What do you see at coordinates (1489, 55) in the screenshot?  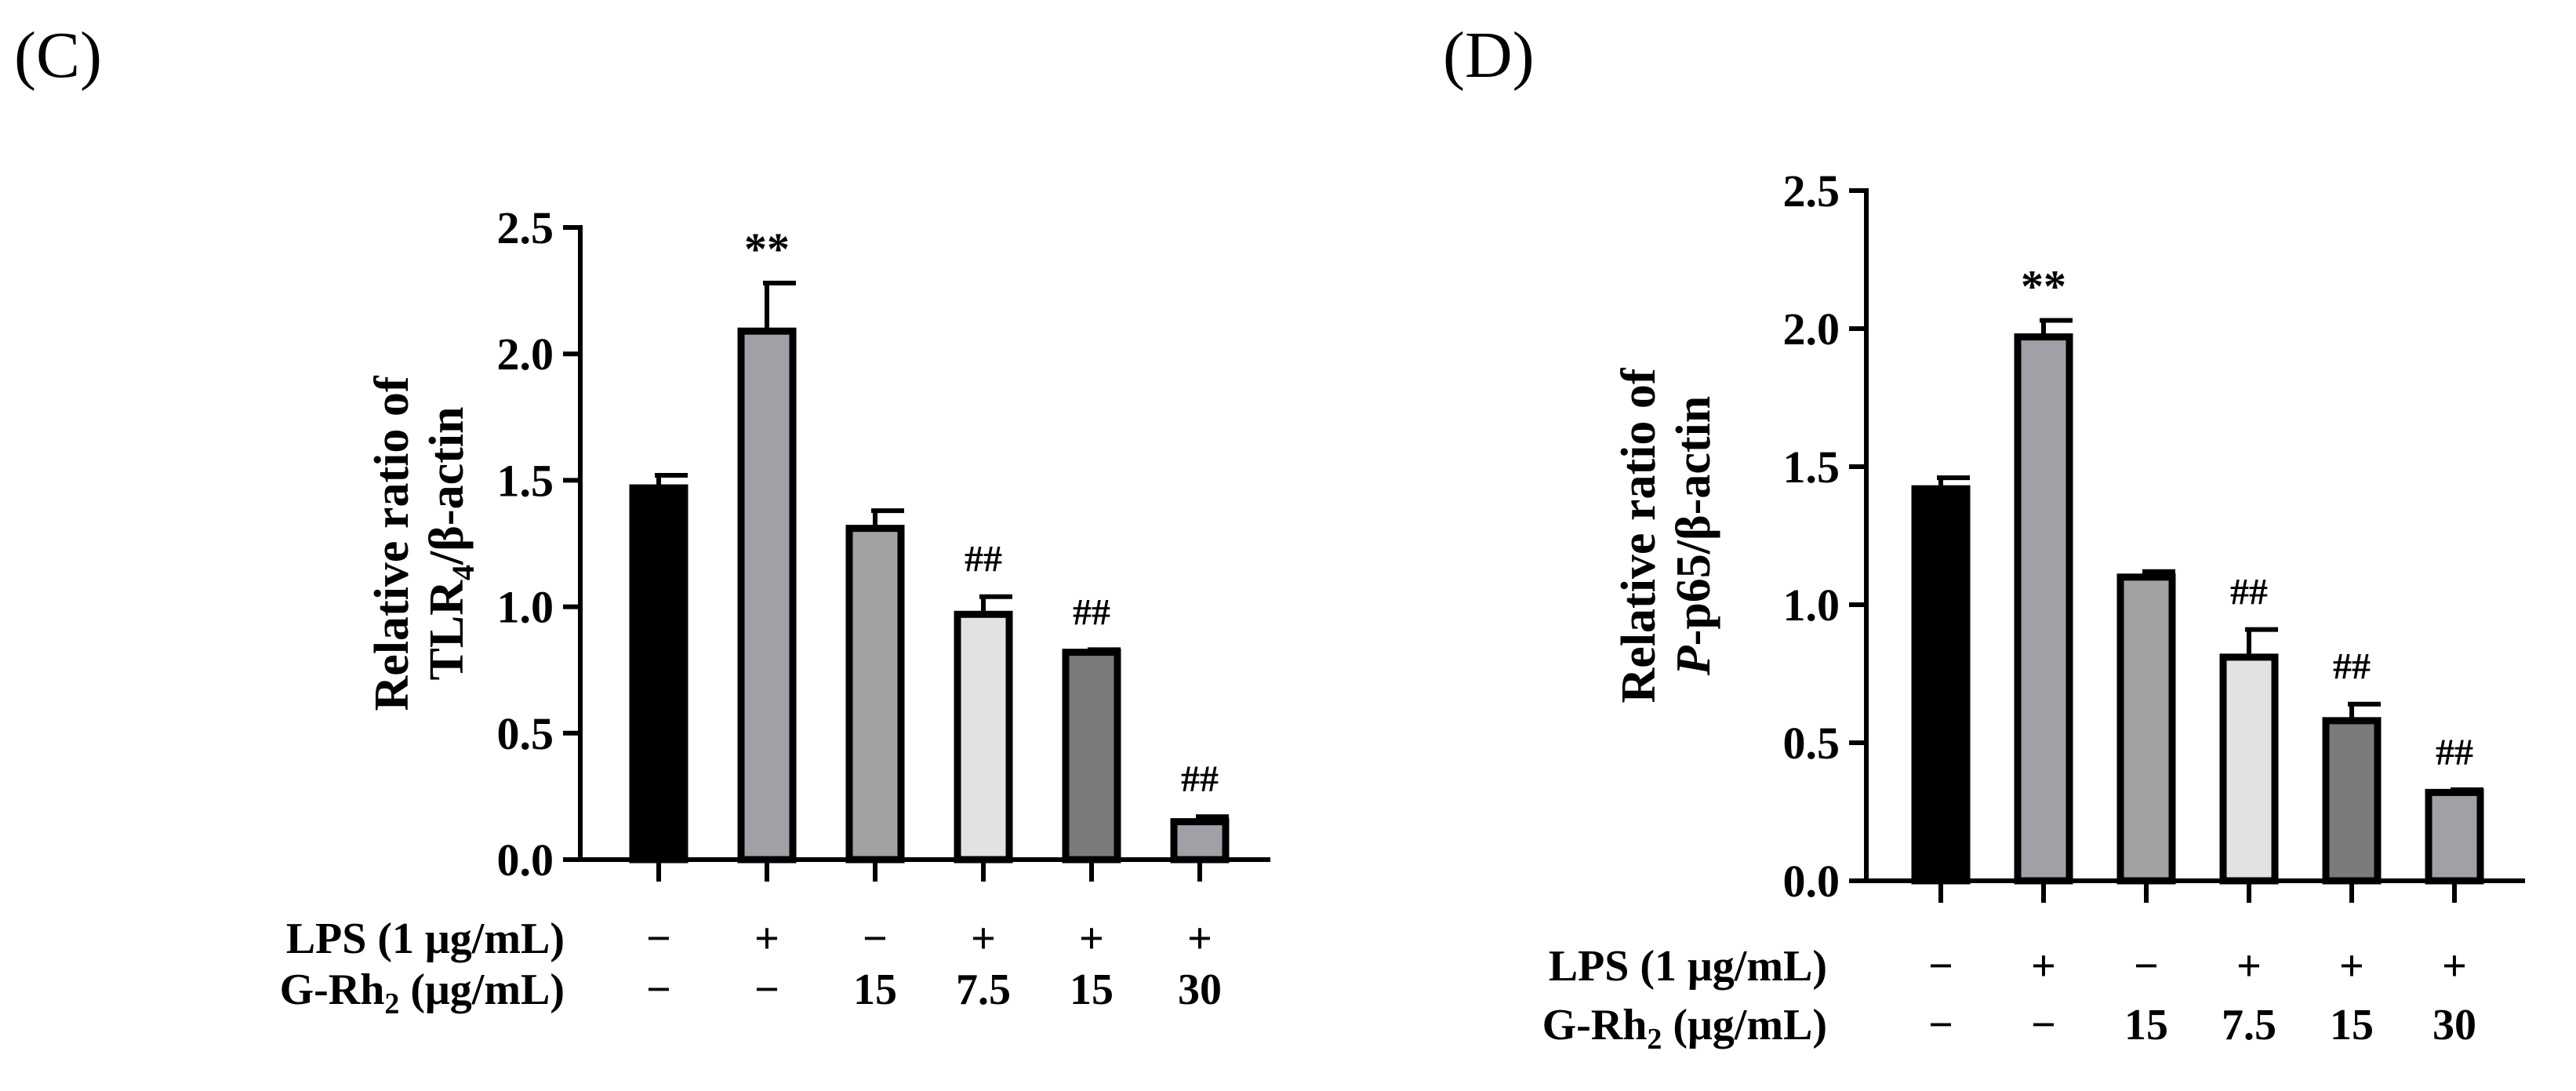 I see `panel-label: (D)` at bounding box center [1489, 55].